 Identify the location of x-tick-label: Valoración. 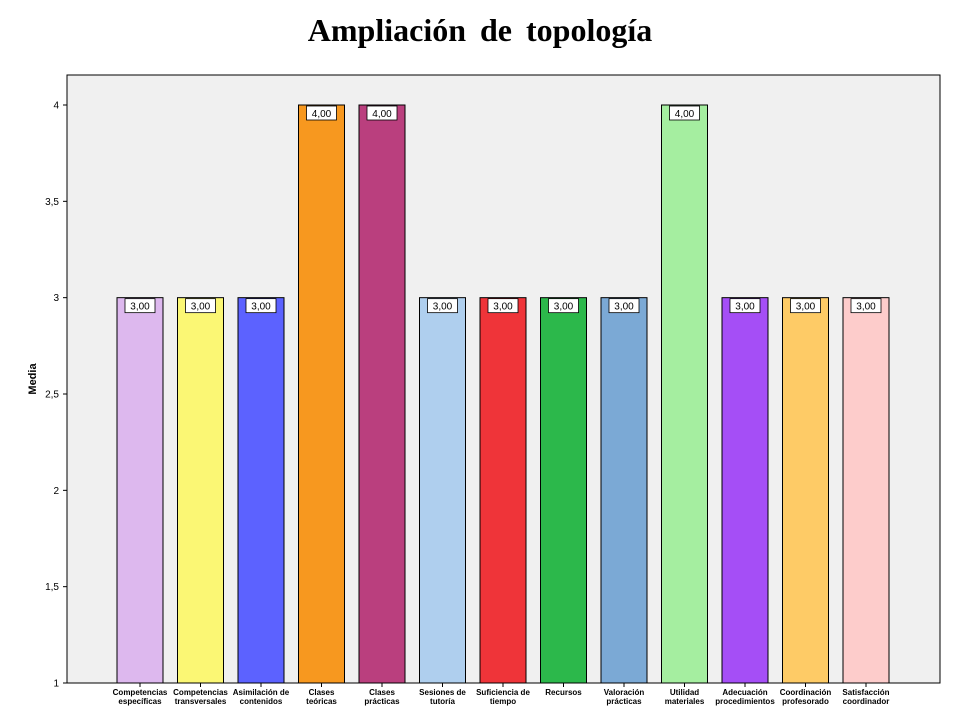
(624, 692).